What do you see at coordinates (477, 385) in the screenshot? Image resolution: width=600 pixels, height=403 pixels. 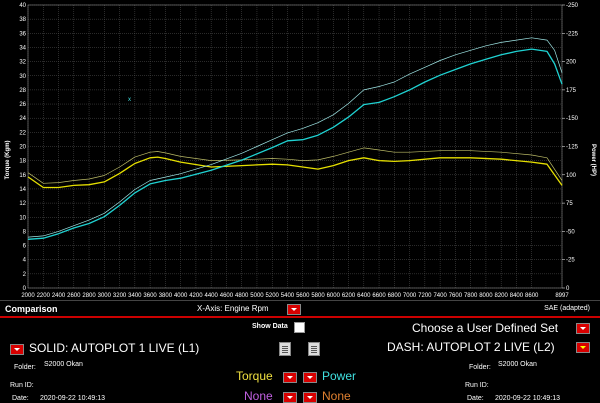 I see `run-id-label-right: Run ID:` at bounding box center [477, 385].